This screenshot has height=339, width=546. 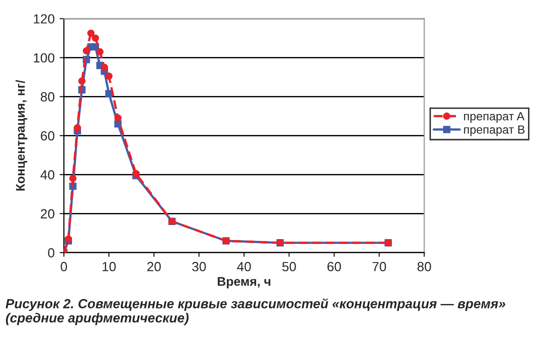 I want to click on y-tick-label: 20, so click(x=47, y=213).